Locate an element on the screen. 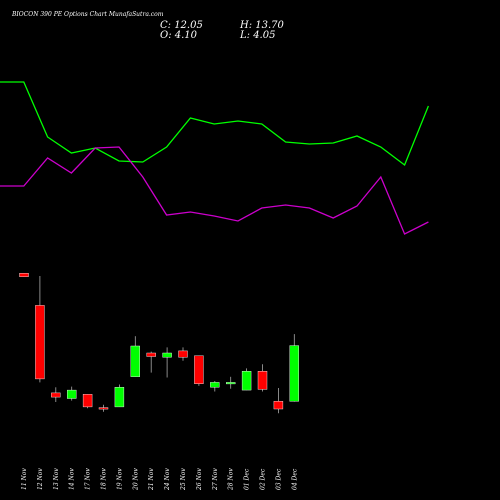 This screenshot has height=500, width=500. x-tick-label: 04 Dec is located at coordinates (294, 479).